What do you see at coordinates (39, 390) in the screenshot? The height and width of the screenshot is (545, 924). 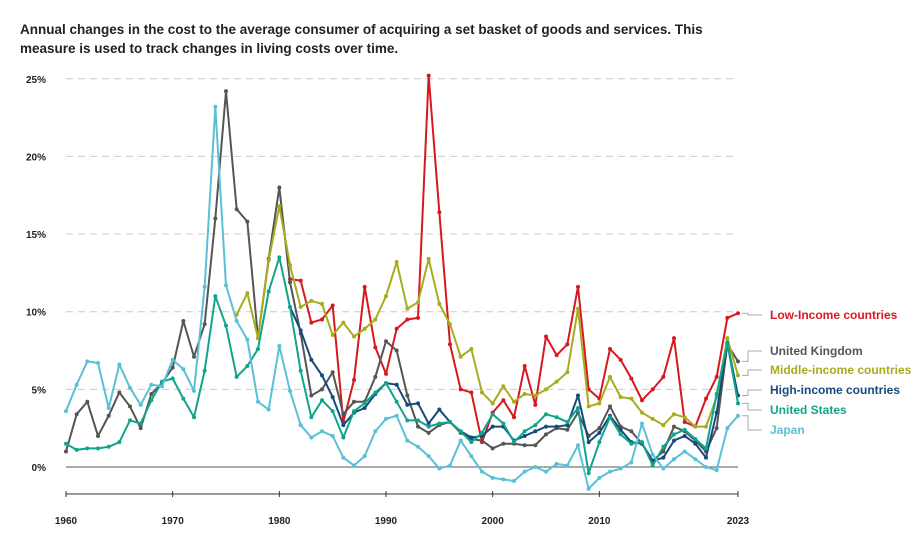 I see `y-tick-label: 5%` at bounding box center [39, 390].